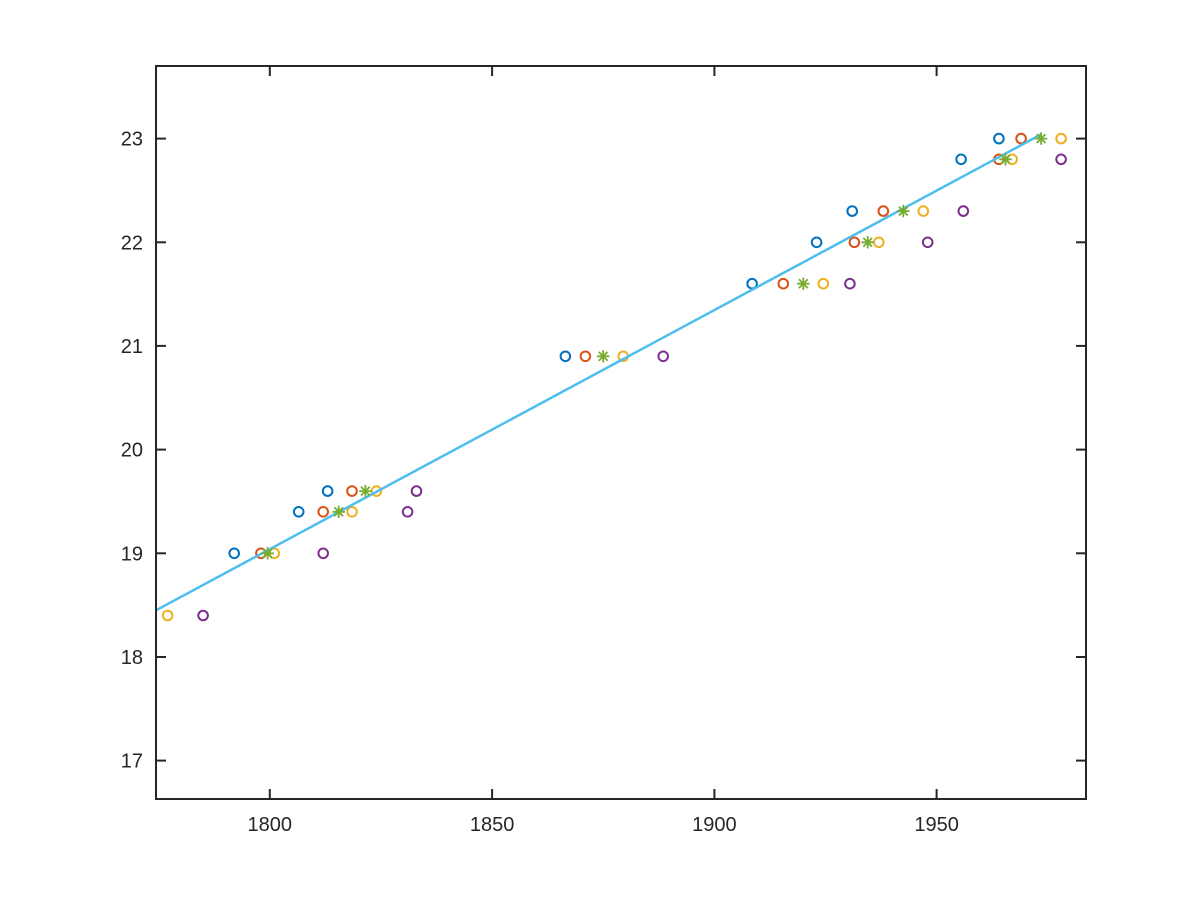  I want to click on y-tick-label: 17, so click(132, 762).